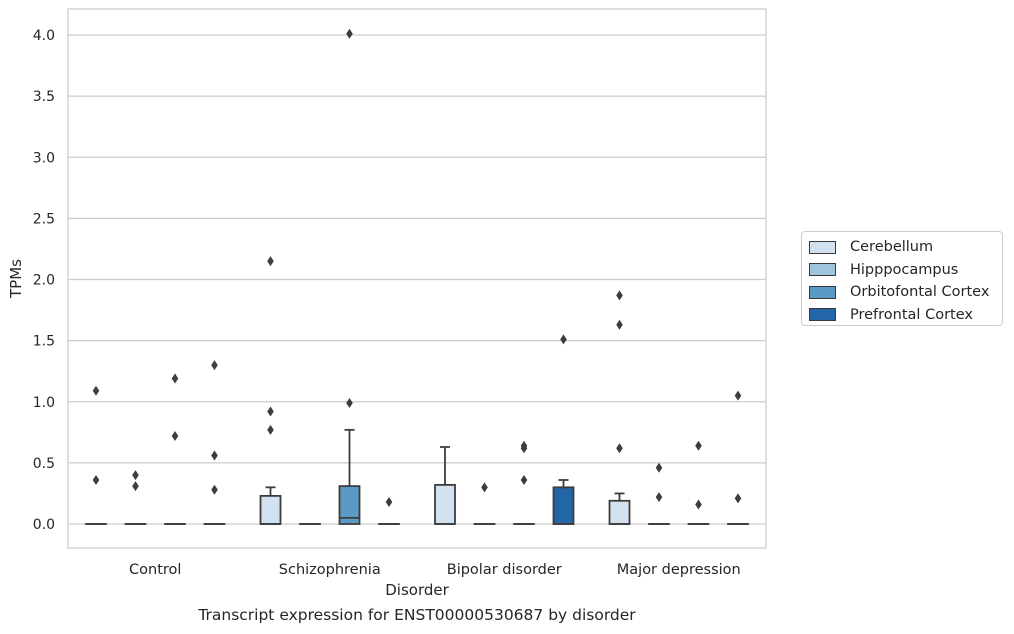 The width and height of the screenshot is (1014, 634). I want to click on y-tick-label: 3.5, so click(44, 97).